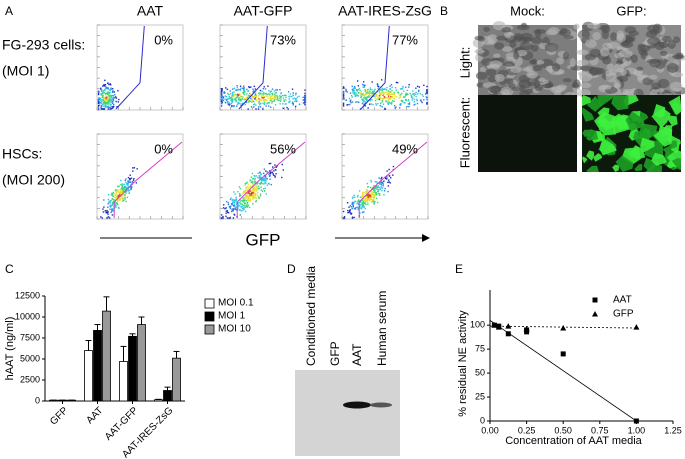  Describe the element at coordinates (209, 303) in the screenshot. I see `legend-swatch` at that location.